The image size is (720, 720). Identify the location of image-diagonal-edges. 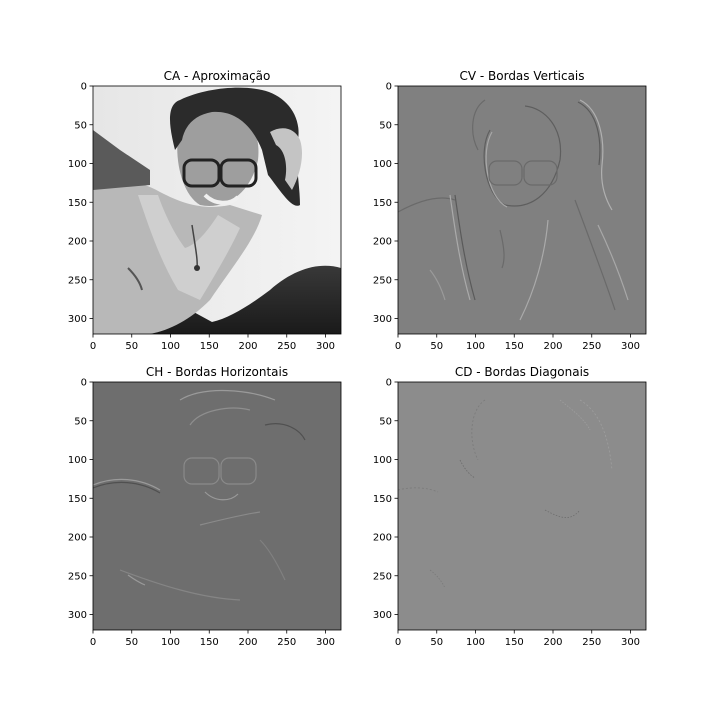
(522, 506).